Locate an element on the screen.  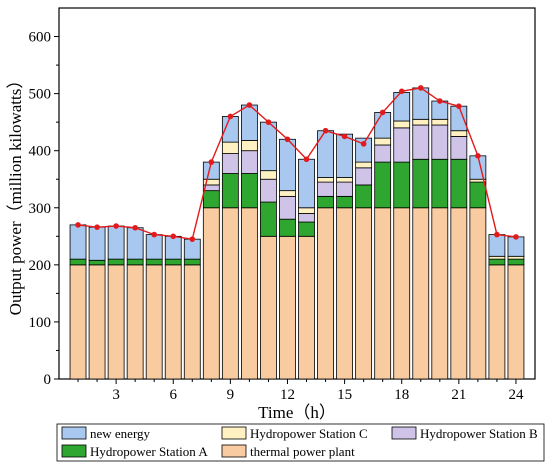
legend-label-3: Hydropower Station B is located at coordinates (479, 433).